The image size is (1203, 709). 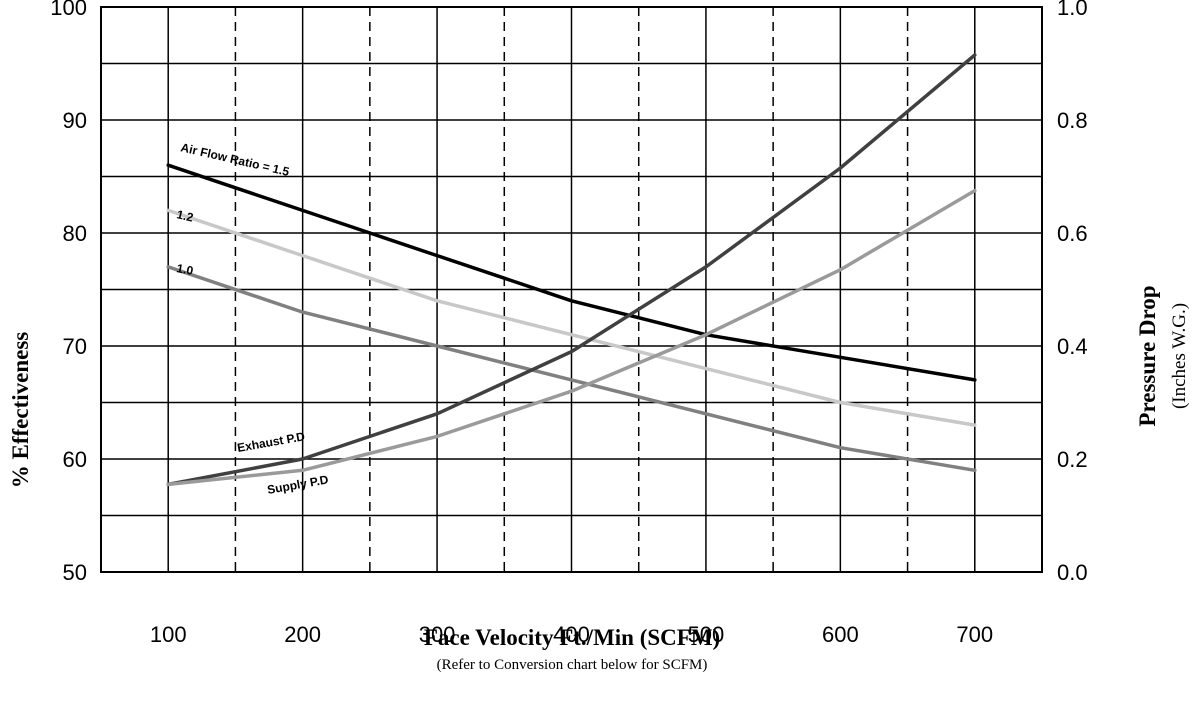 What do you see at coordinates (20, 410) in the screenshot?
I see `y-left-axis-title: % Effectiveness` at bounding box center [20, 410].